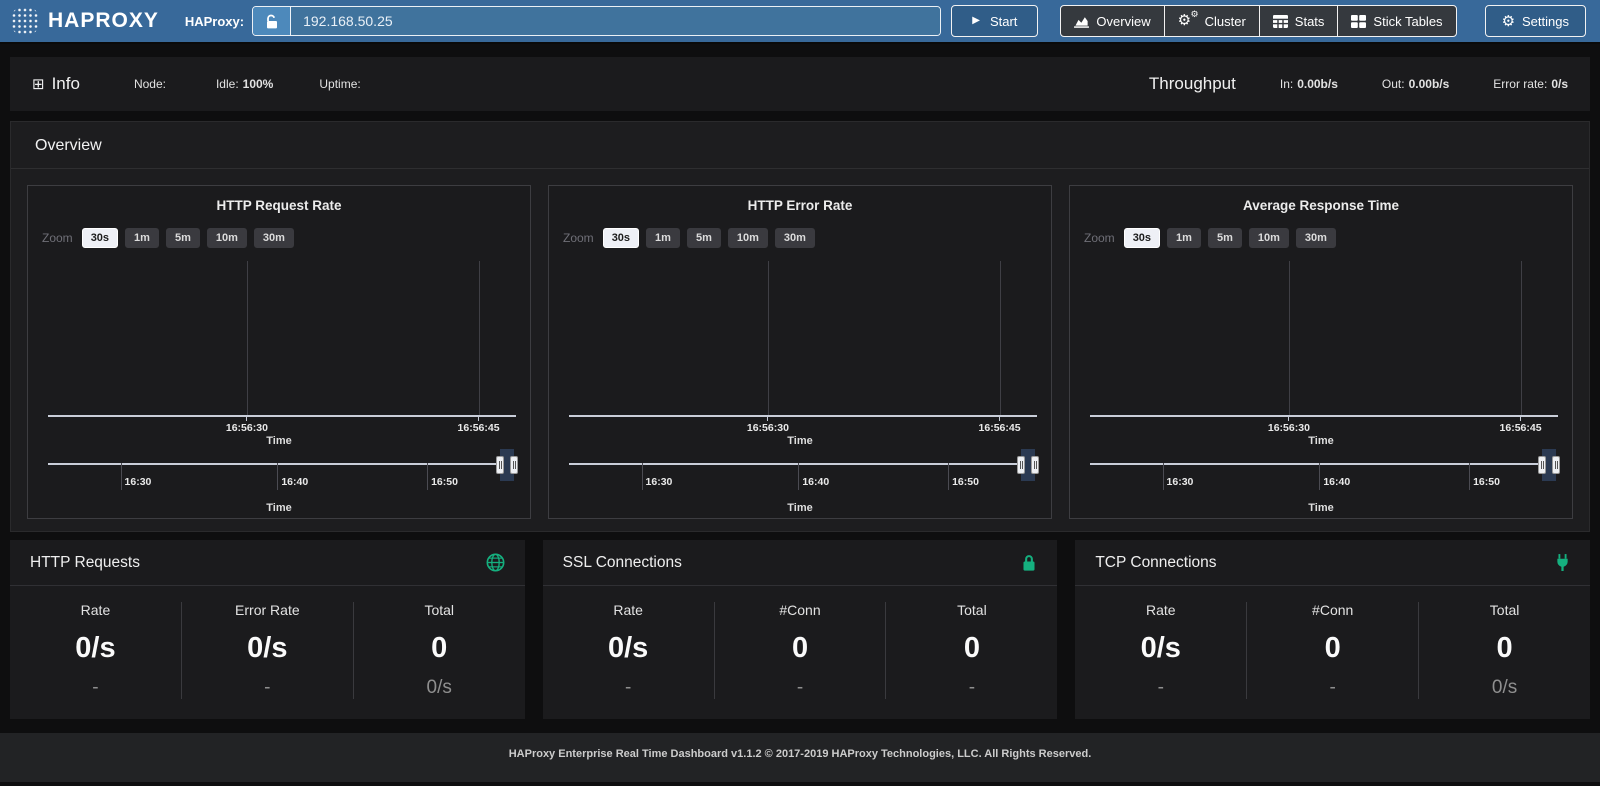  What do you see at coordinates (279, 205) in the screenshot?
I see `chart-title: HTTP Request Rate` at bounding box center [279, 205].